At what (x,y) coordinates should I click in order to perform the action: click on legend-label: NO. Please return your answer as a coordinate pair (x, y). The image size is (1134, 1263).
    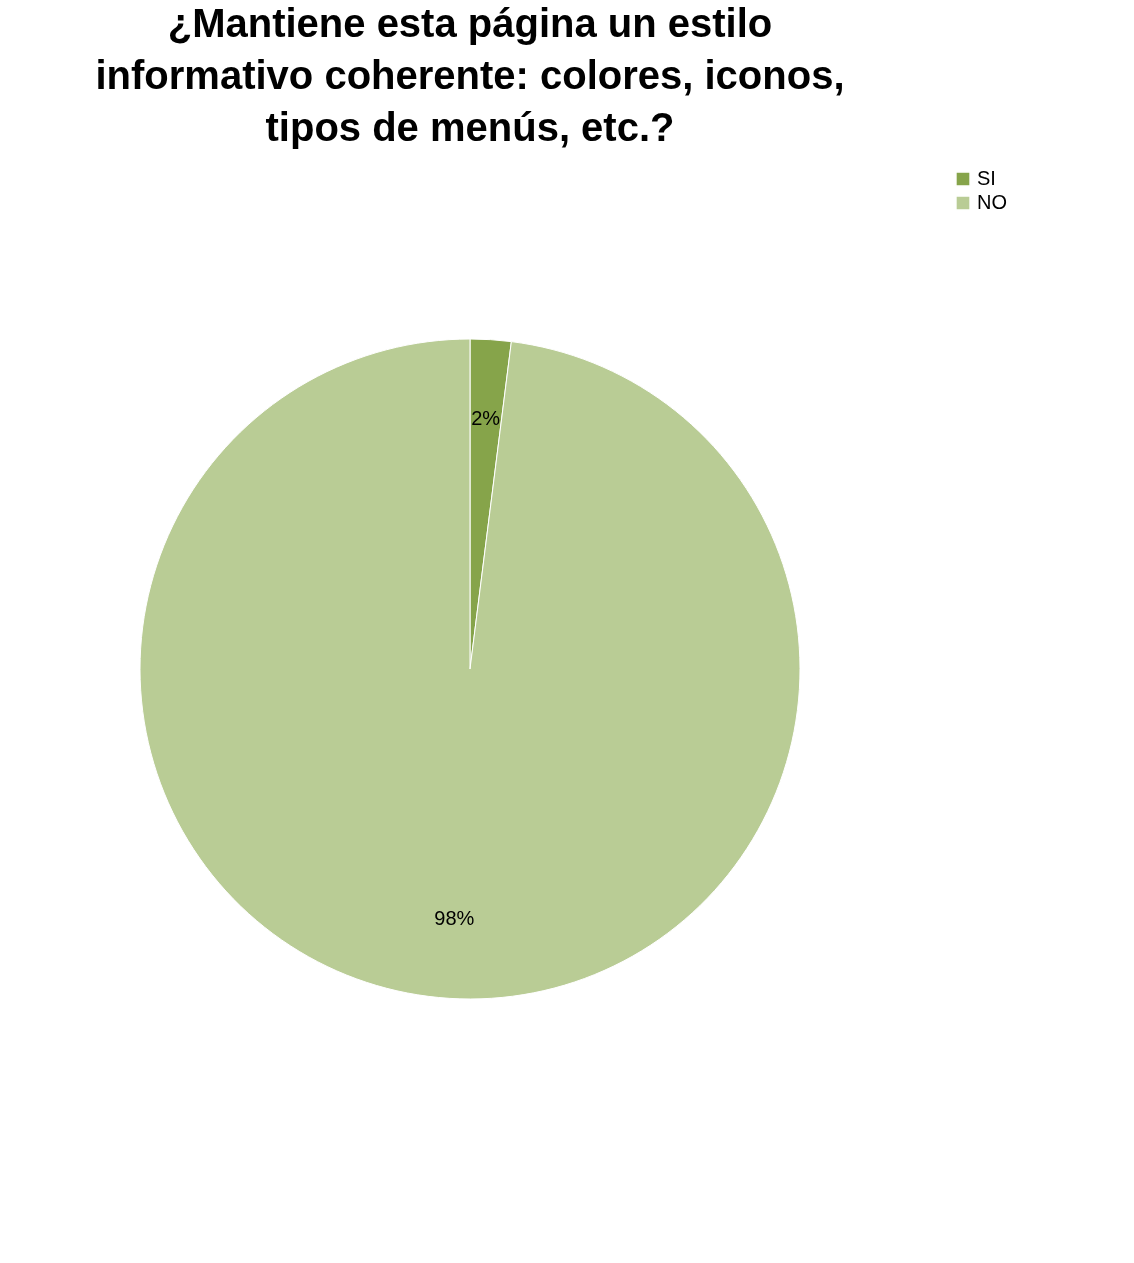
    Looking at the image, I should click on (992, 202).